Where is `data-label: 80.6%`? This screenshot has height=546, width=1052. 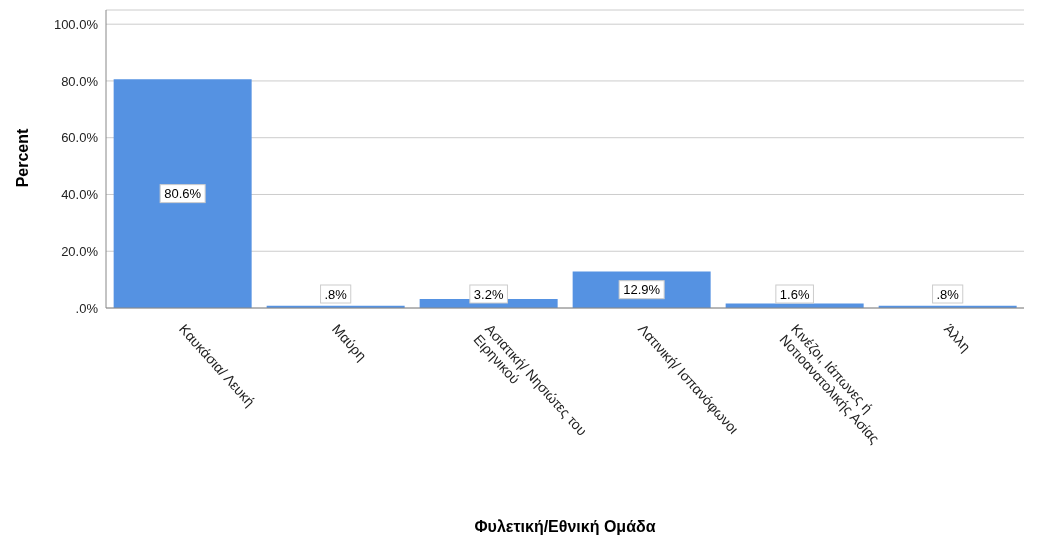 data-label: 80.6% is located at coordinates (183, 194).